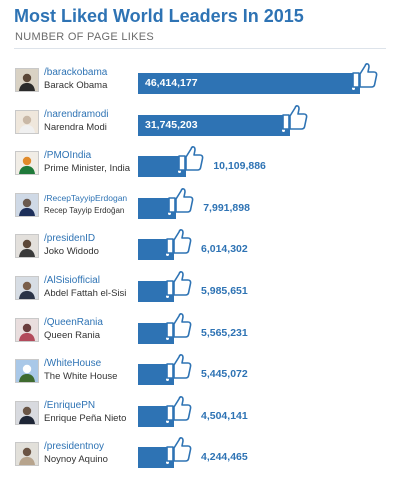  Describe the element at coordinates (200, 454) in the screenshot. I see `leader-row: /presidentnoy Noynoy Aquino 4,244,465` at that location.